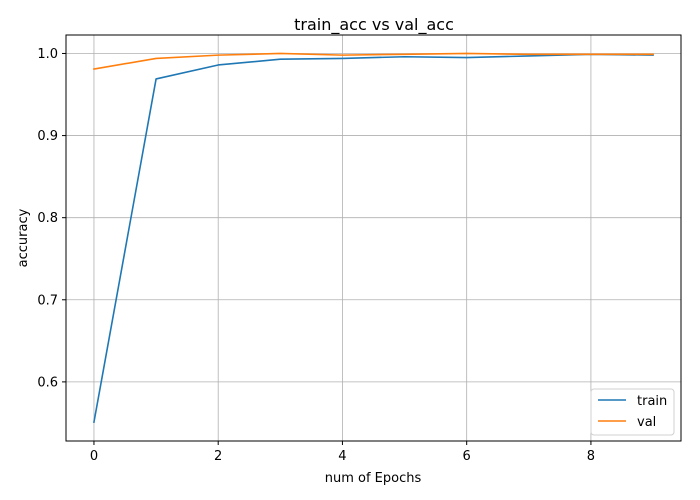 The image size is (700, 500). Describe the element at coordinates (47, 218) in the screenshot. I see `y-tick-label: 0.8` at that location.